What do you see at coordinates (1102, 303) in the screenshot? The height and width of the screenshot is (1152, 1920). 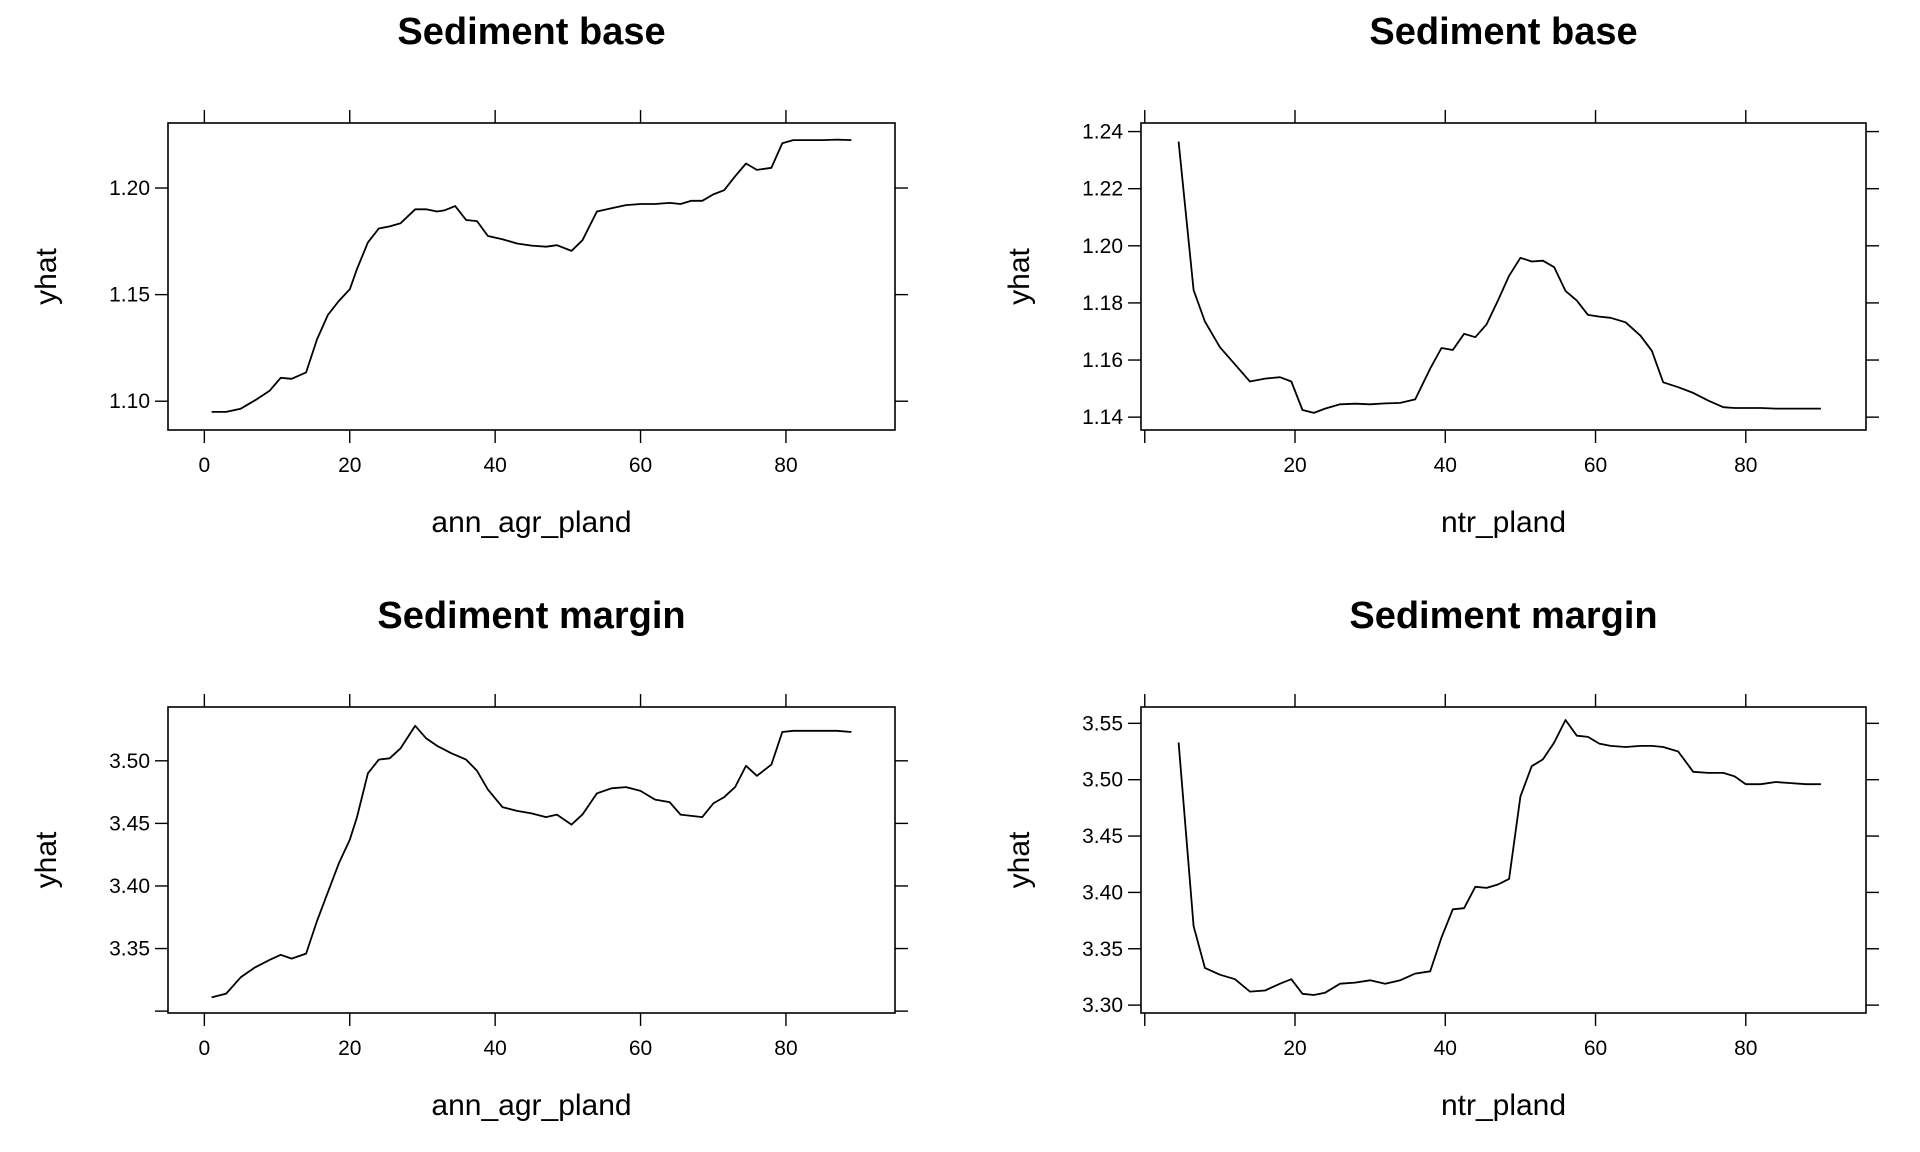 I see `y-tick-label: 1.18` at bounding box center [1102, 303].